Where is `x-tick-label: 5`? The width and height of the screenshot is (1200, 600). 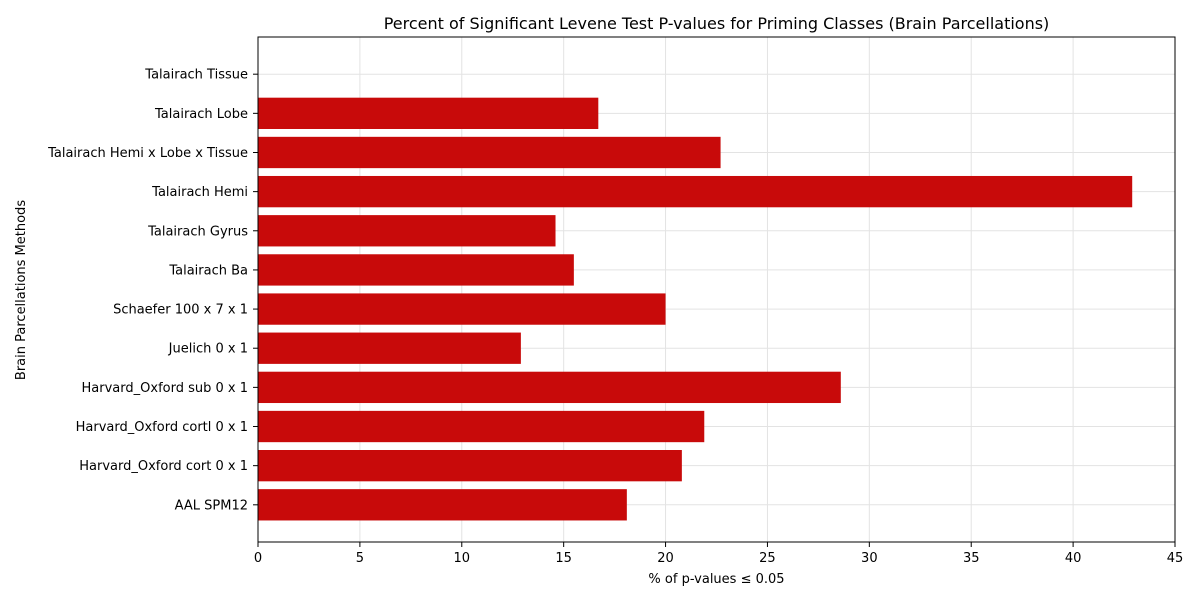 x-tick-label: 5 is located at coordinates (360, 558).